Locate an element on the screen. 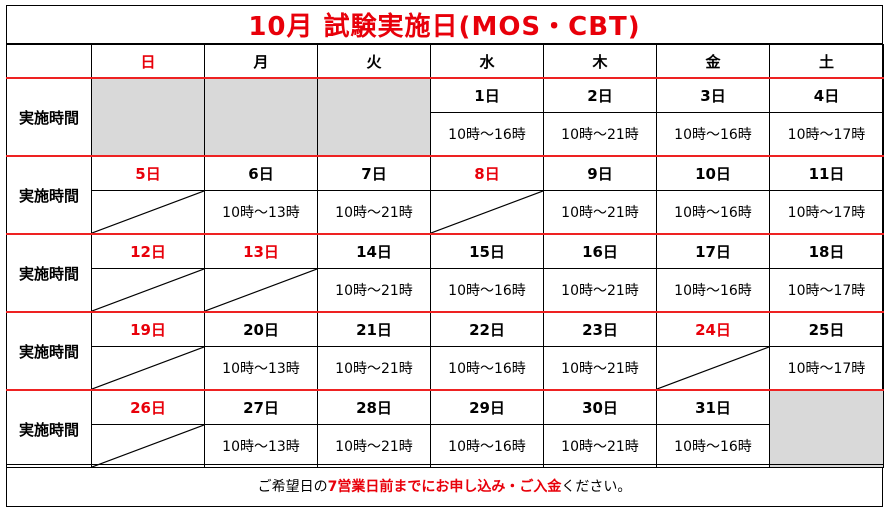 The image size is (889, 513). date-cell: 22日 is located at coordinates (487, 329).